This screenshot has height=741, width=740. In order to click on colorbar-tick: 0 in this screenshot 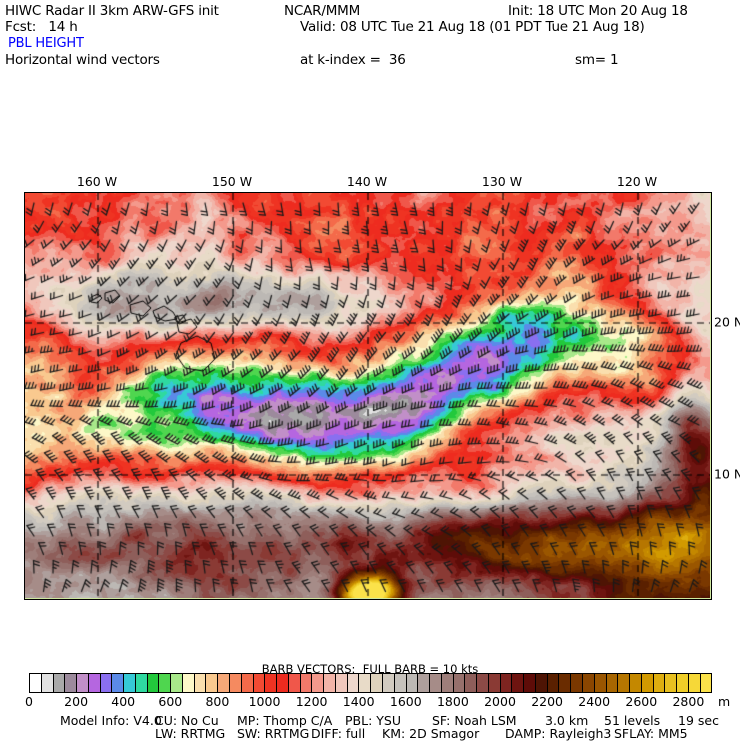, I will do `click(29, 701)`.